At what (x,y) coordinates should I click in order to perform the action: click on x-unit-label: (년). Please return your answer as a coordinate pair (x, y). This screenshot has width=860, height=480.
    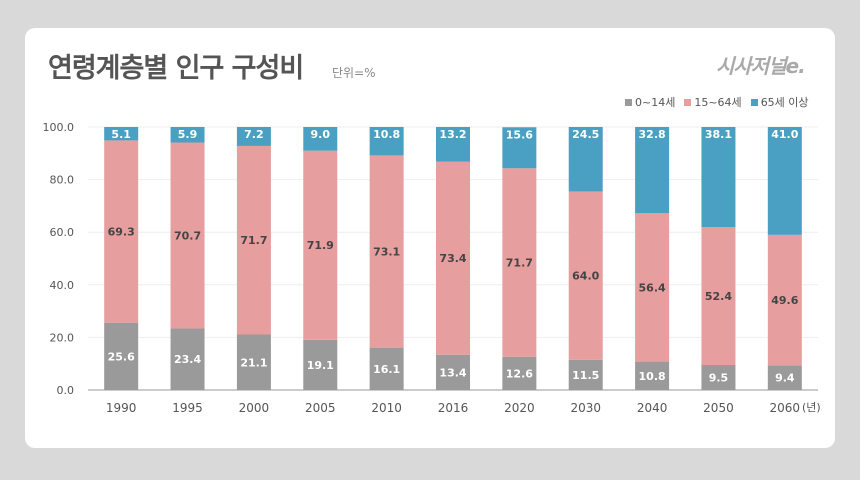
    Looking at the image, I should click on (811, 407).